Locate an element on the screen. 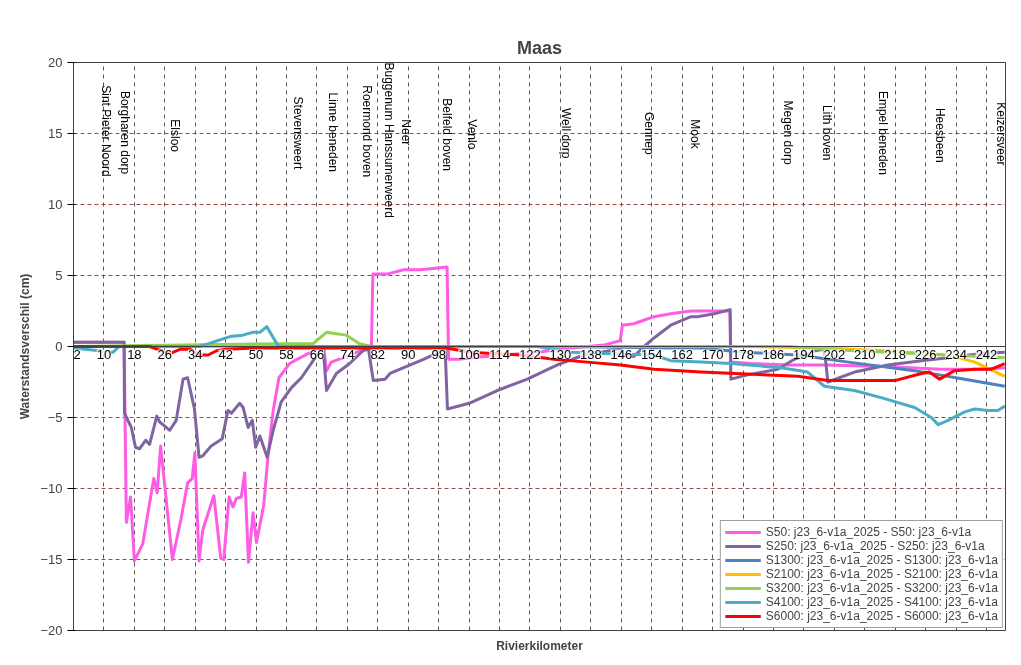 This screenshot has height=665, width=1021. x-tick-label: 170 is located at coordinates (712, 354).